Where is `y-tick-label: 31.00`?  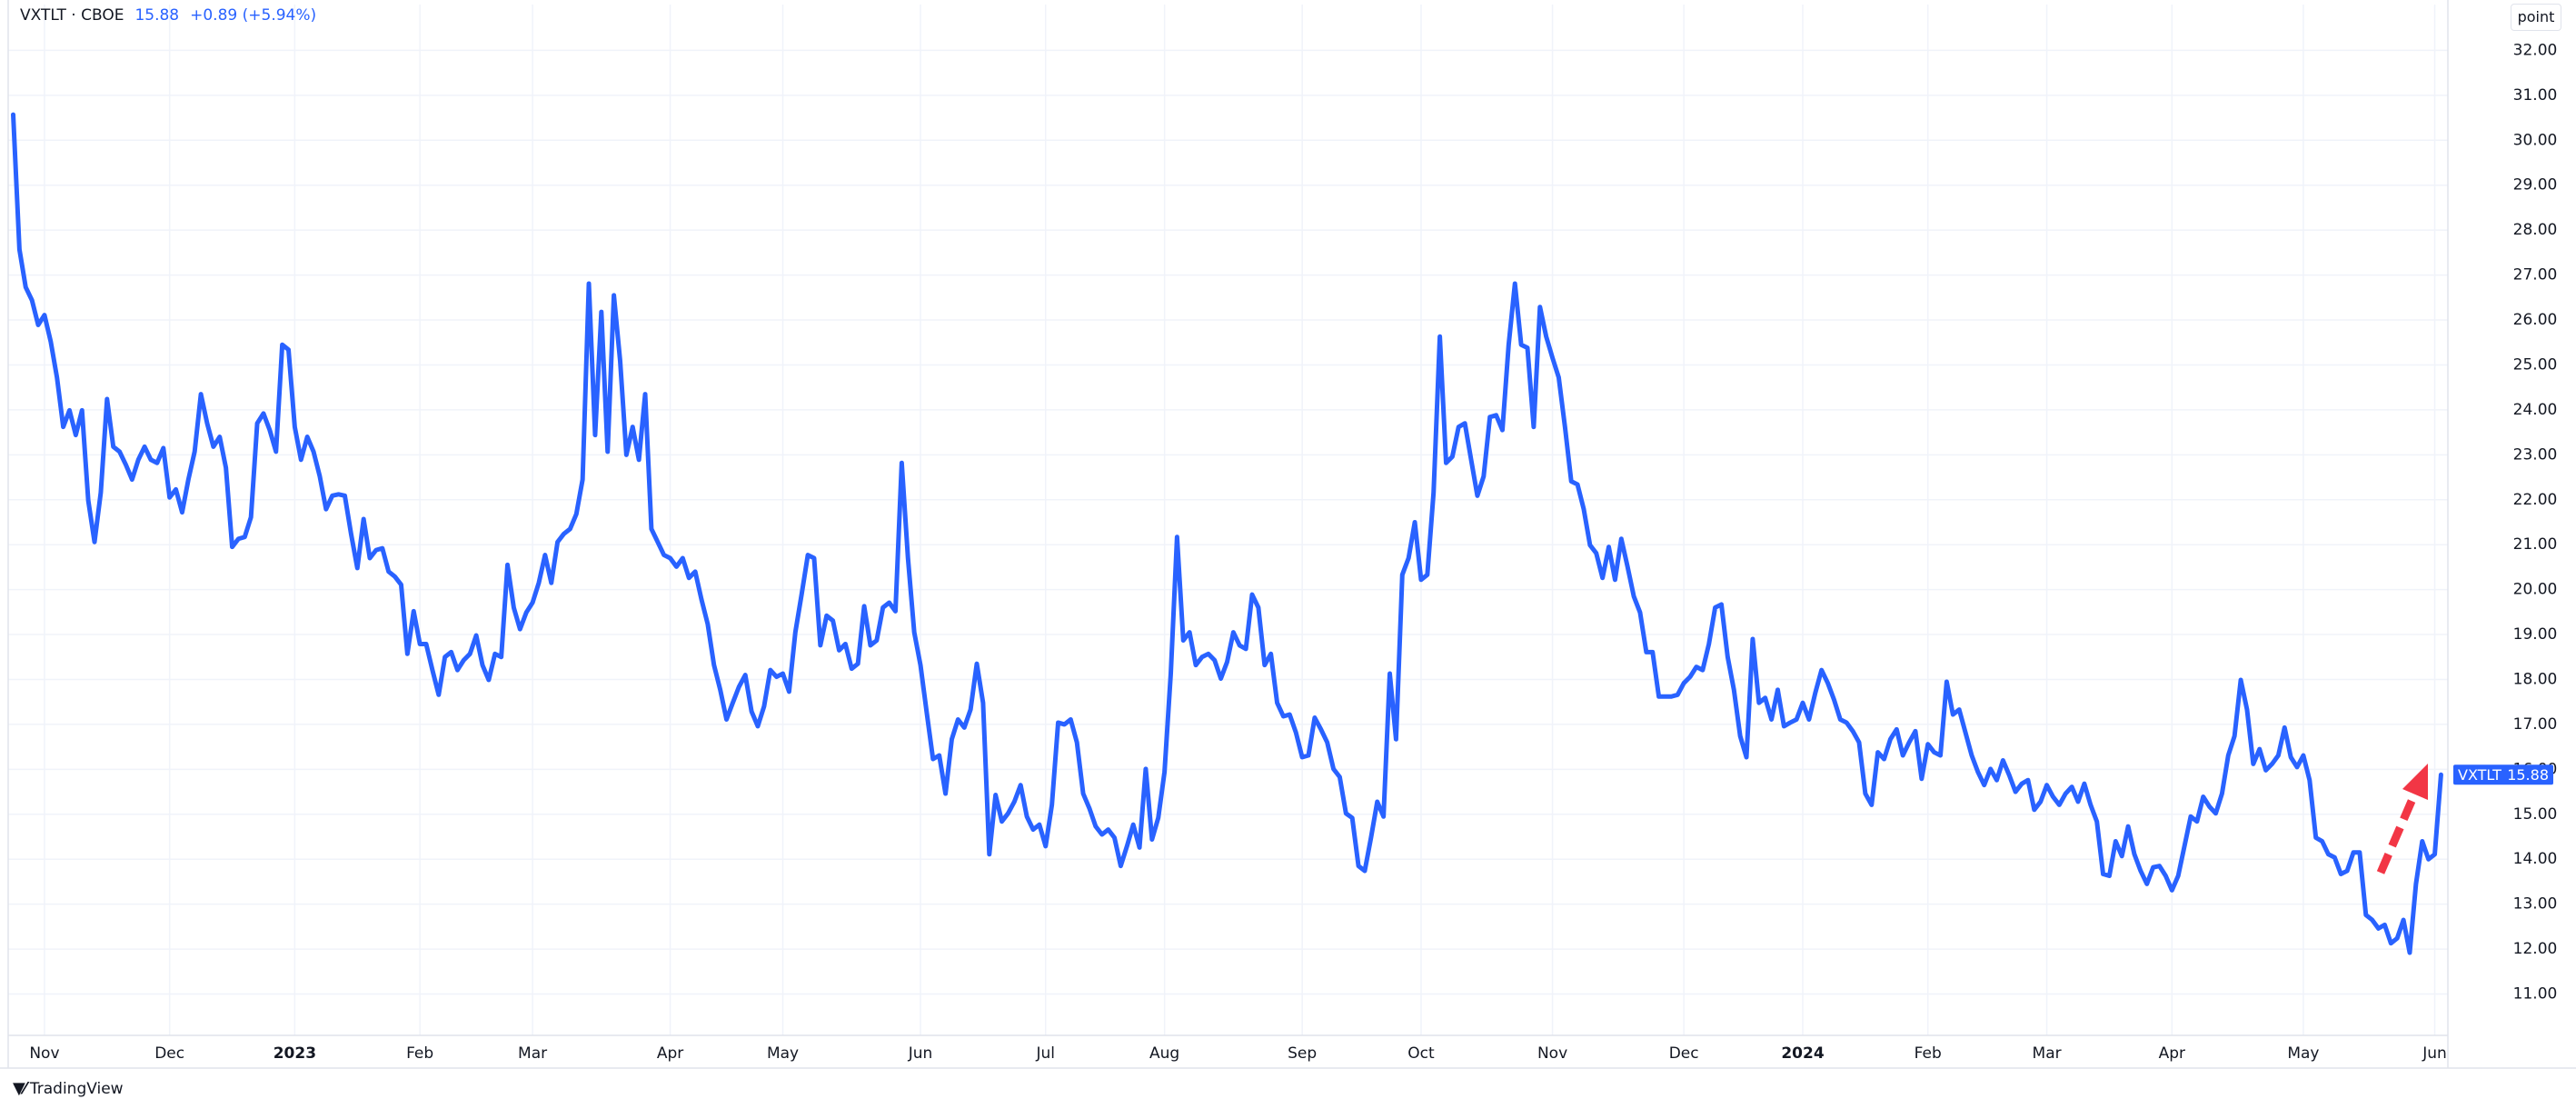 y-tick-label: 31.00 is located at coordinates (2535, 95).